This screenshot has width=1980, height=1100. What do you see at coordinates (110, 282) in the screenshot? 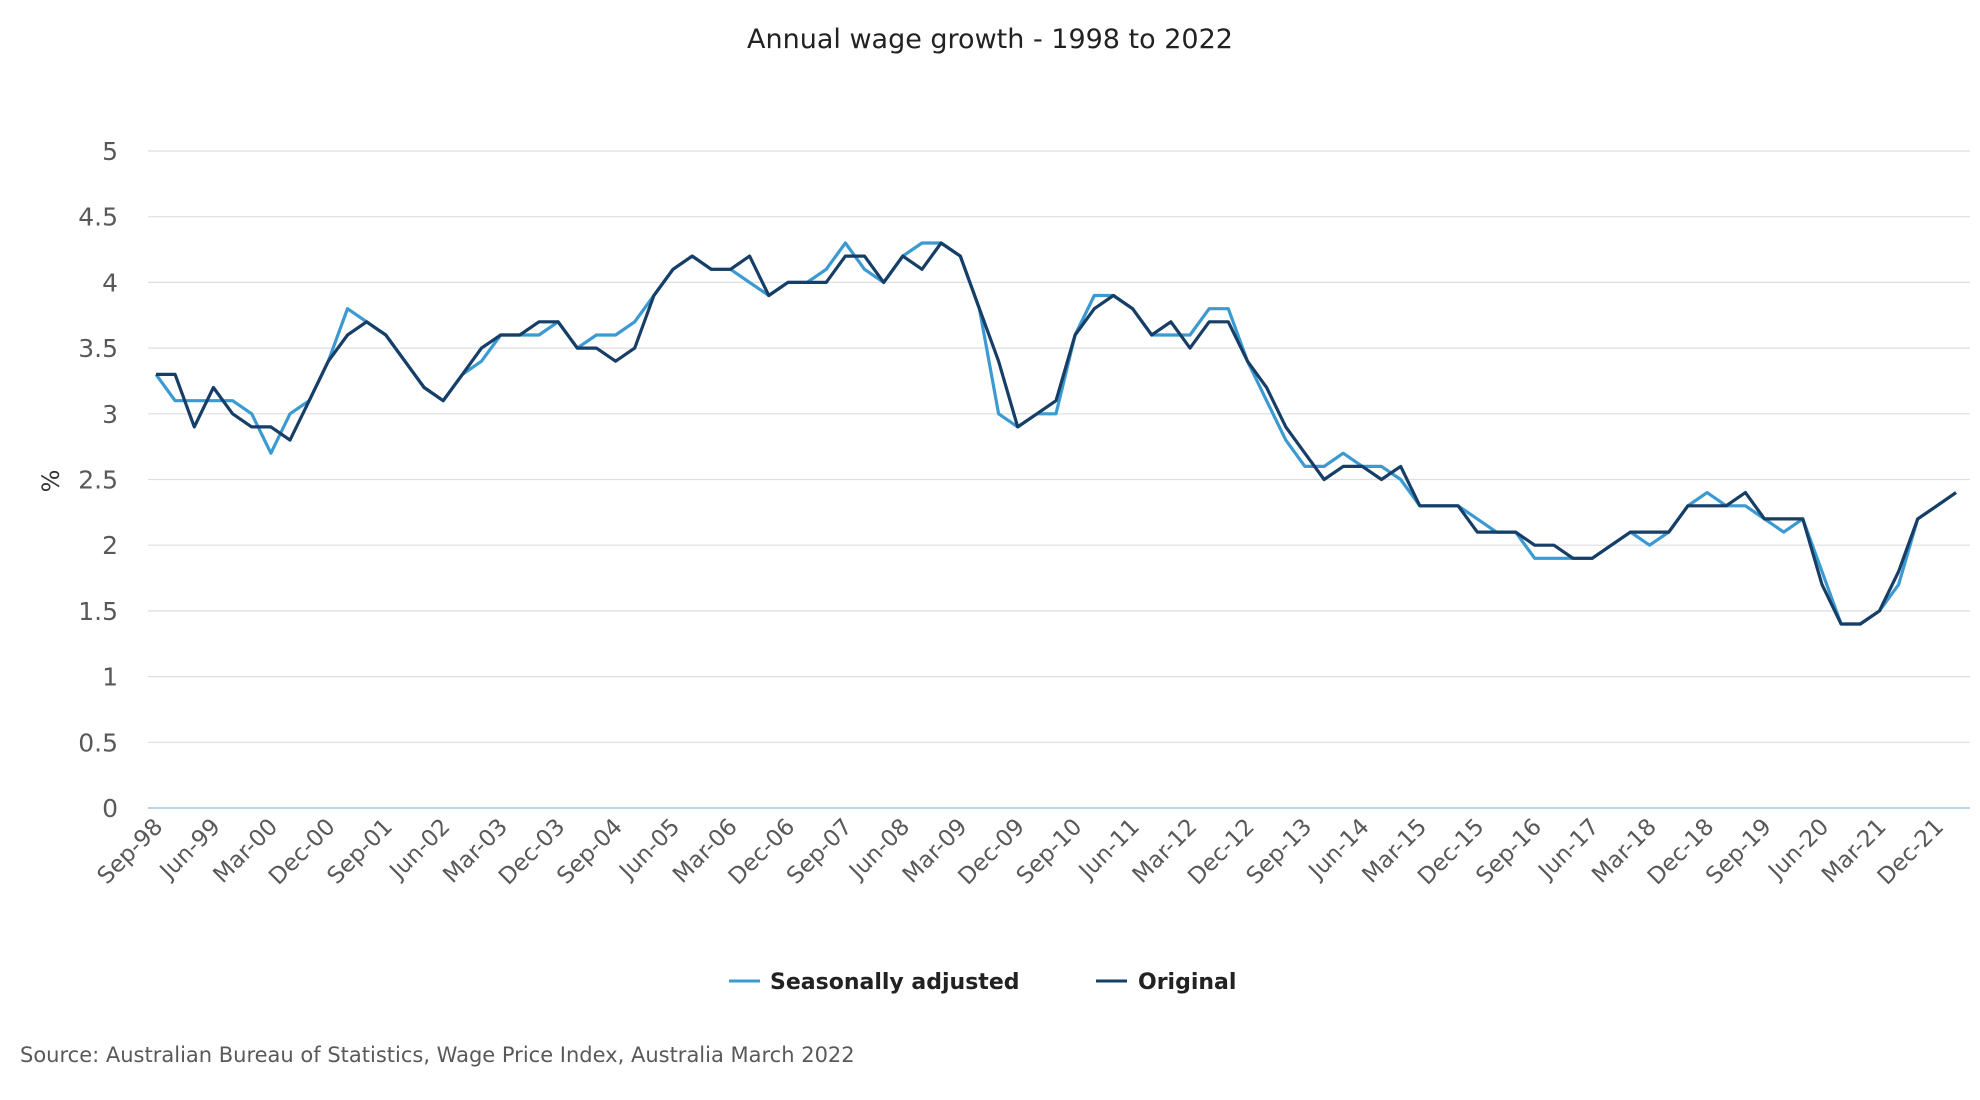
I see `y-tick-label: 4` at bounding box center [110, 282].